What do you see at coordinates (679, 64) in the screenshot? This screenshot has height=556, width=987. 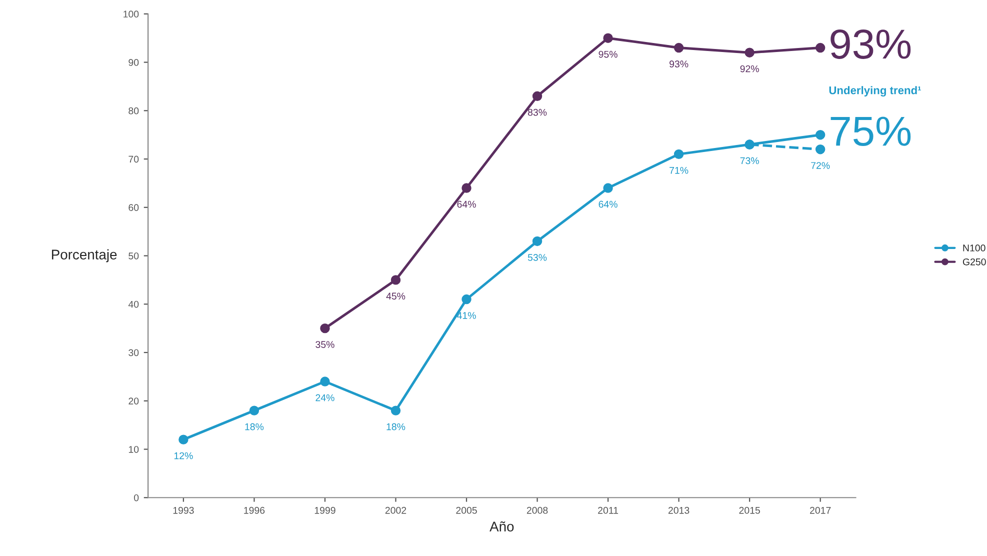 I see `data-label: 93%` at bounding box center [679, 64].